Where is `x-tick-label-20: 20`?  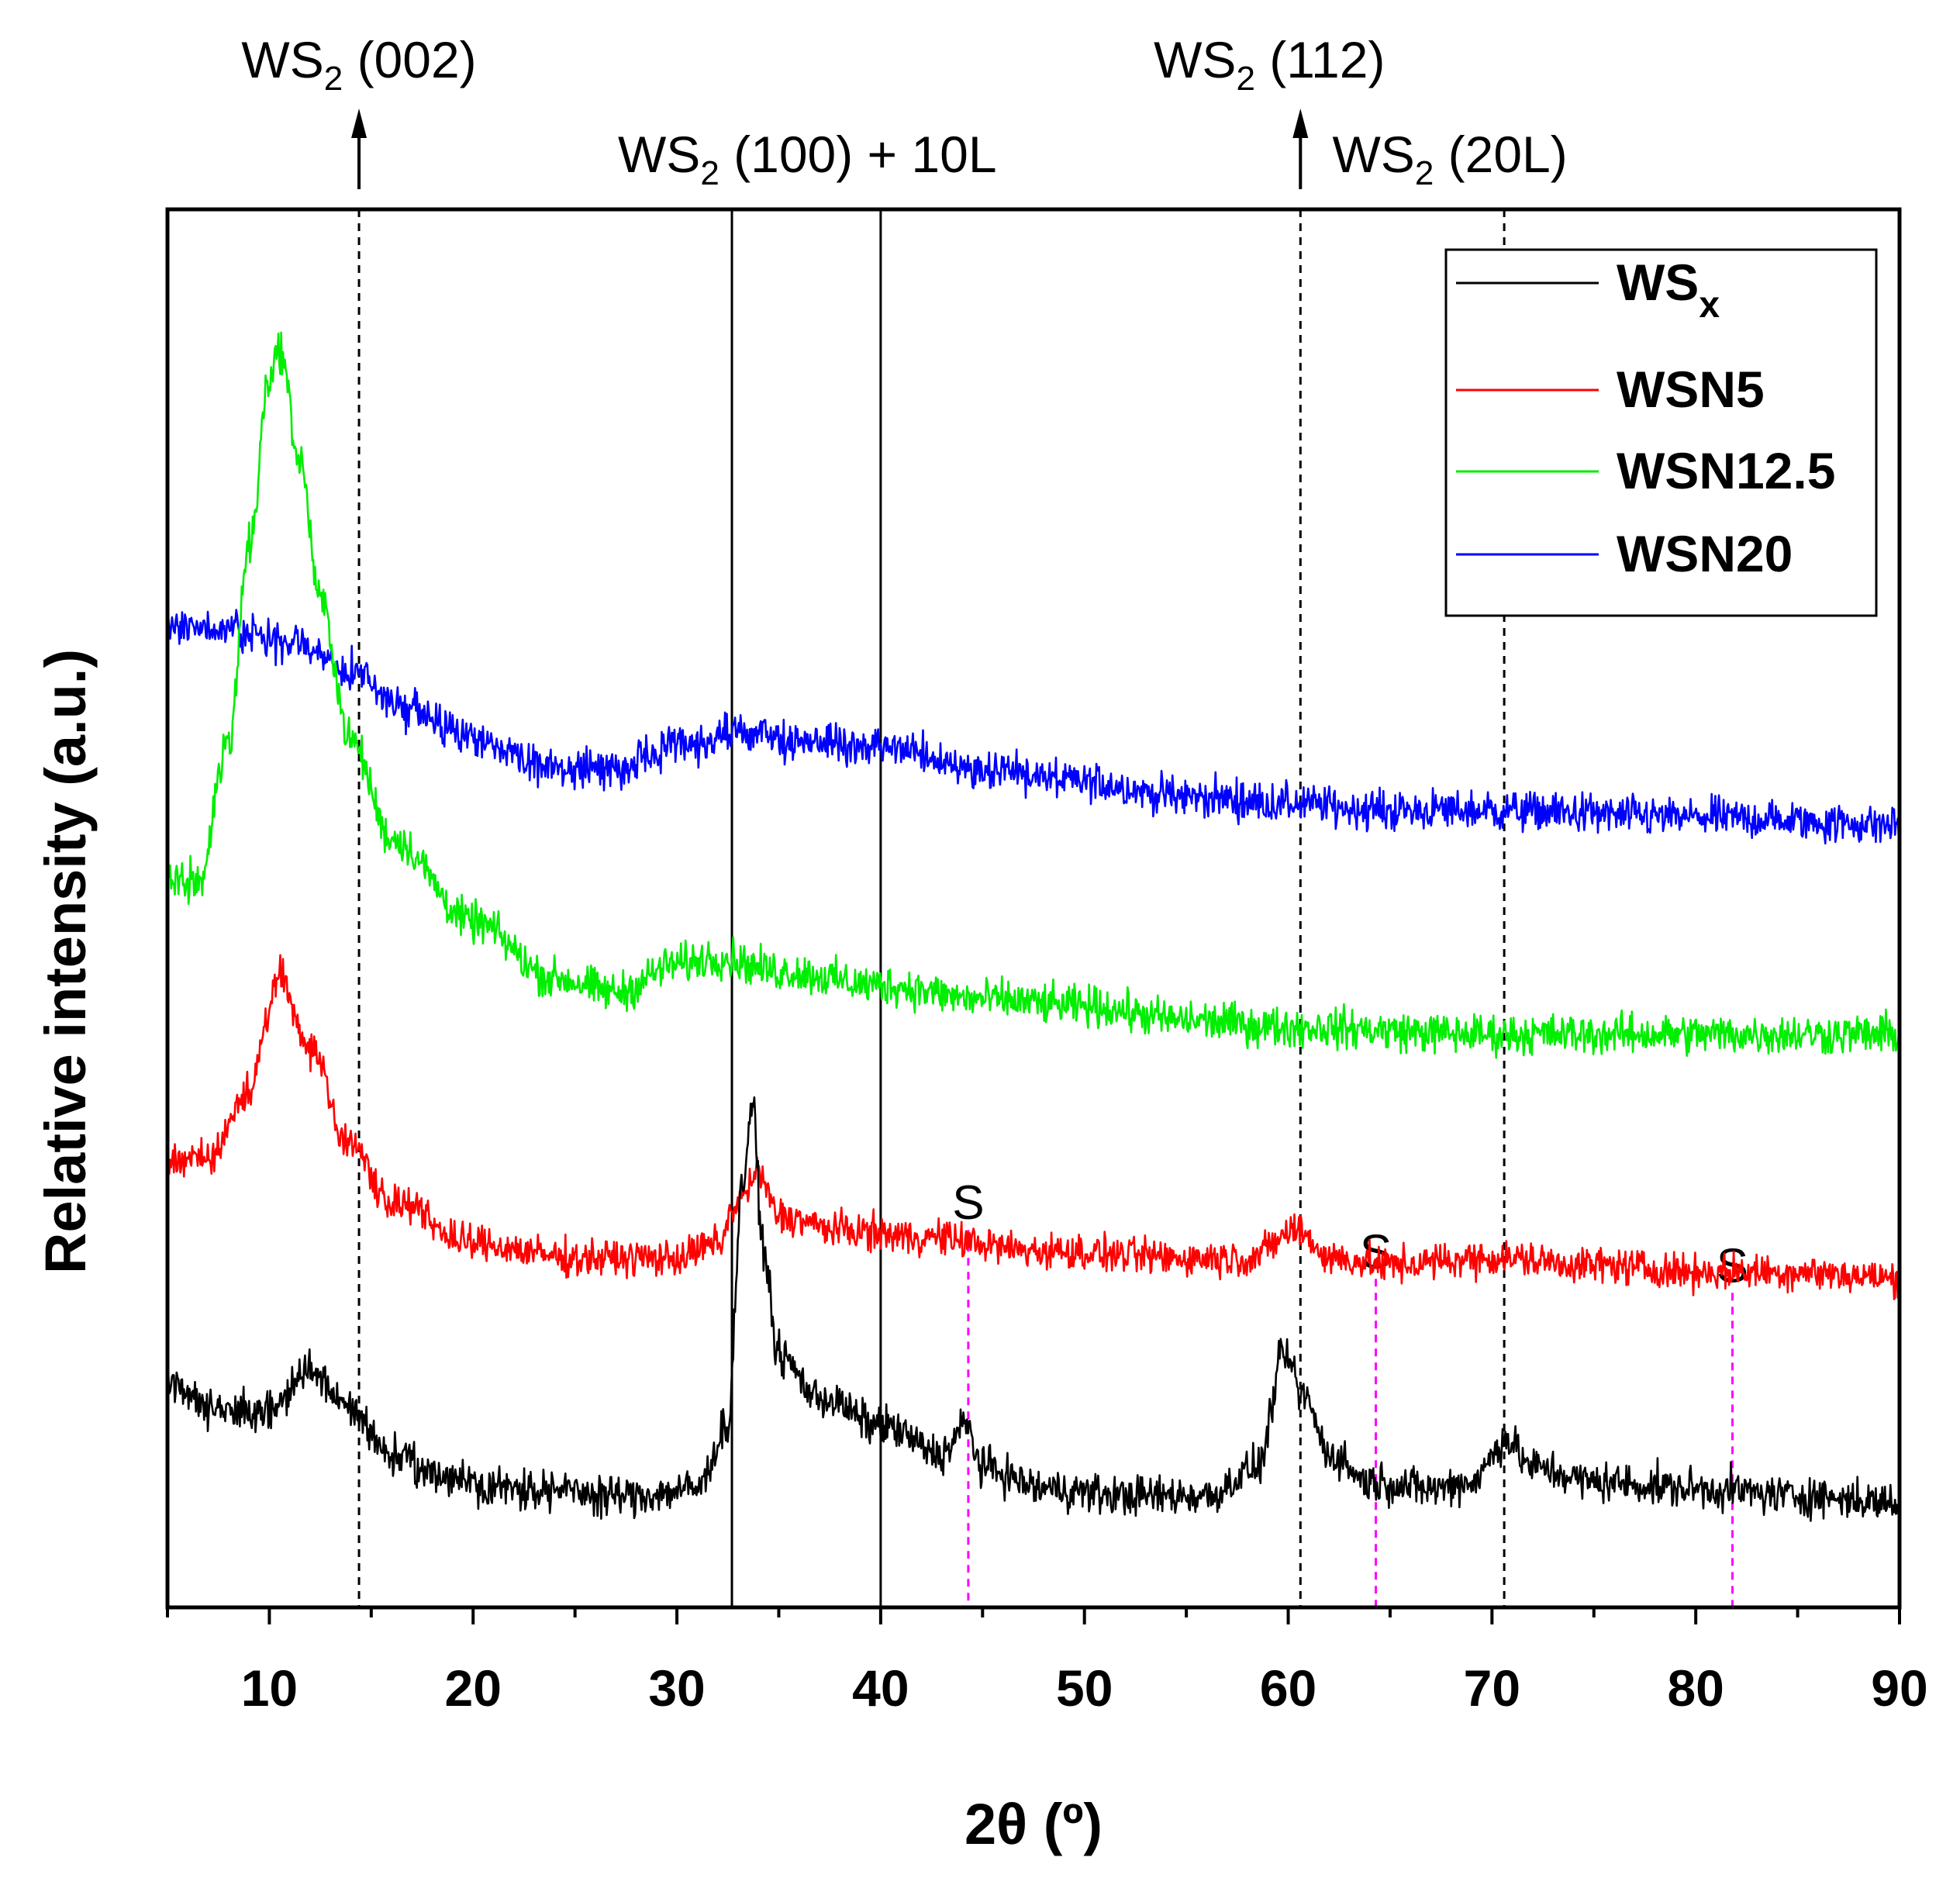
x-tick-label-20: 20 is located at coordinates (473, 1688).